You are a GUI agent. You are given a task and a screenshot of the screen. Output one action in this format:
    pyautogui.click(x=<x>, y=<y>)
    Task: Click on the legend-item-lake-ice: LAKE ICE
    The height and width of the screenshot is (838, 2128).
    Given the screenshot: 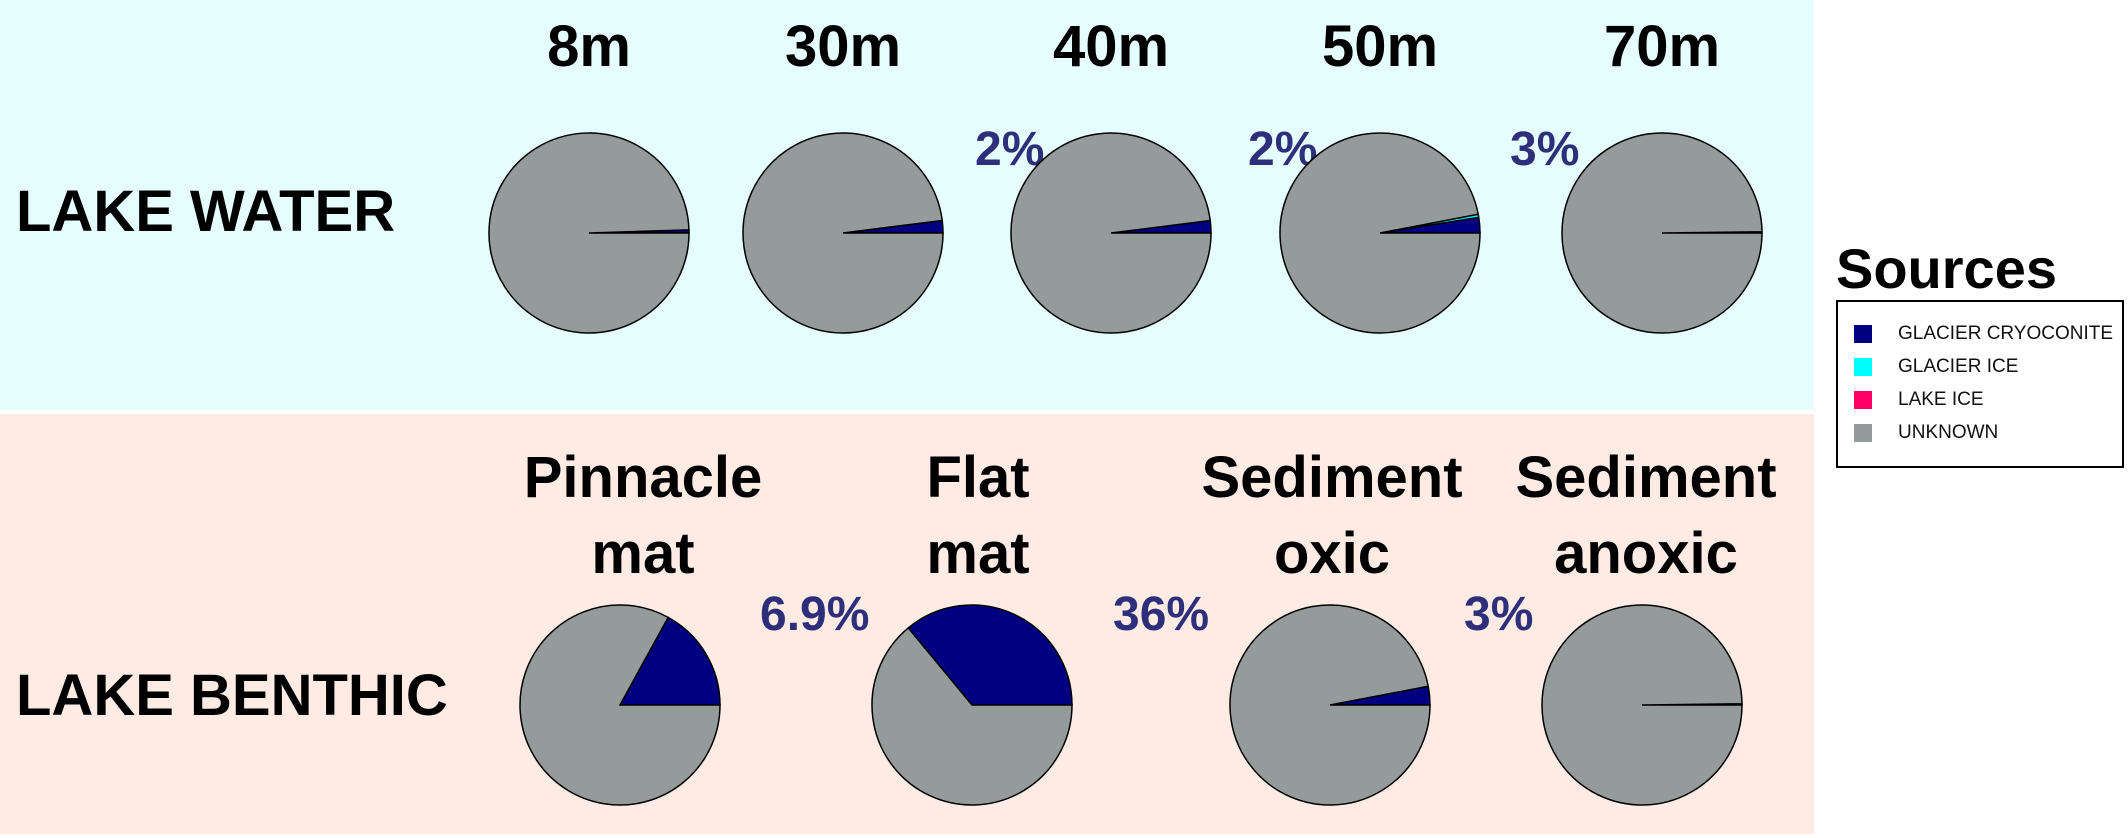 What is the action you would take?
    pyautogui.click(x=1919, y=400)
    